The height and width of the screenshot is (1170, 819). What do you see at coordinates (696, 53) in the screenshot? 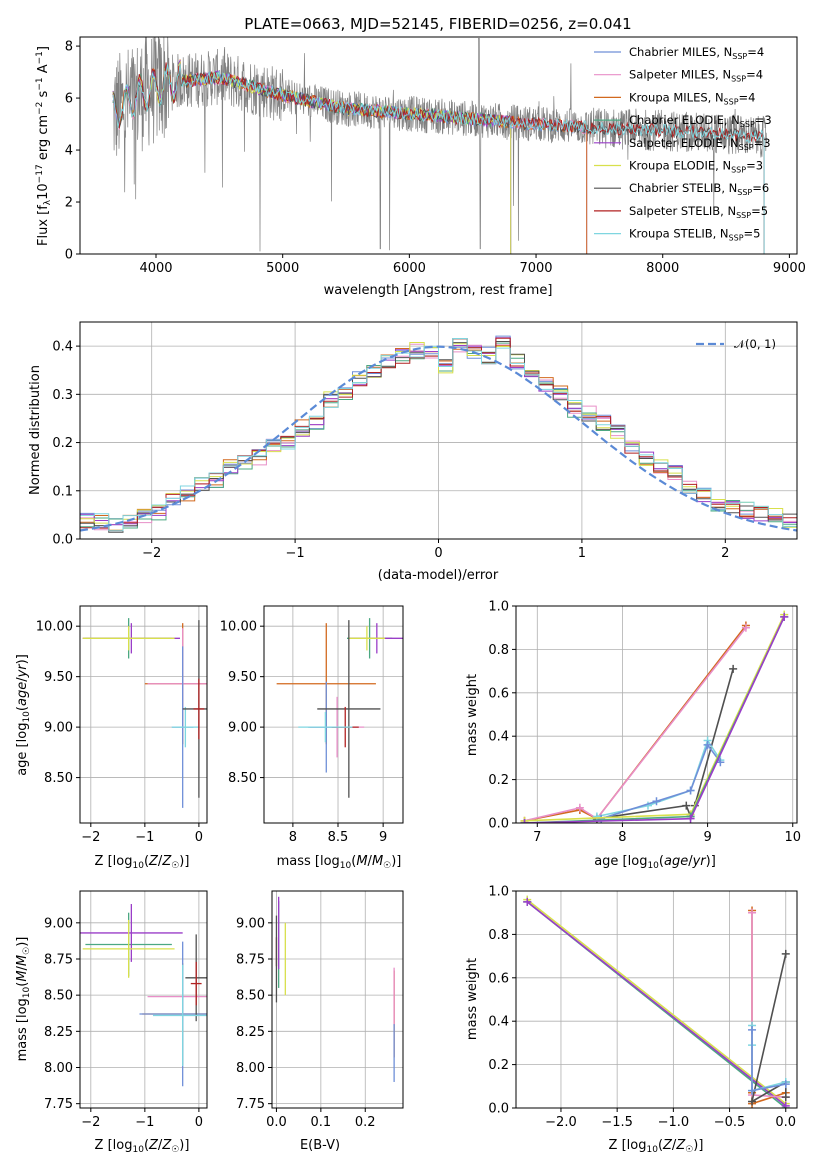
I see `legend-label: Chabrier MILES, NSSP=4` at bounding box center [696, 53].